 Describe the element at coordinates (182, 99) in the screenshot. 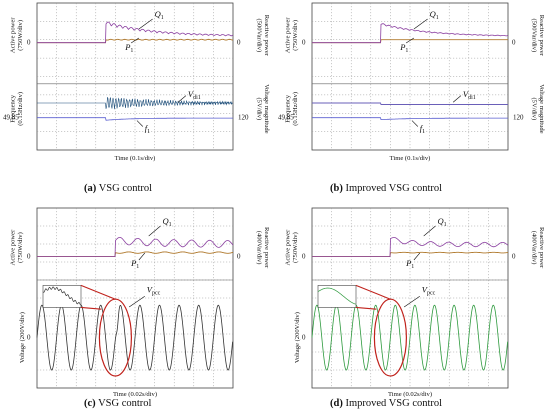

I see `pointer-v-a` at that location.